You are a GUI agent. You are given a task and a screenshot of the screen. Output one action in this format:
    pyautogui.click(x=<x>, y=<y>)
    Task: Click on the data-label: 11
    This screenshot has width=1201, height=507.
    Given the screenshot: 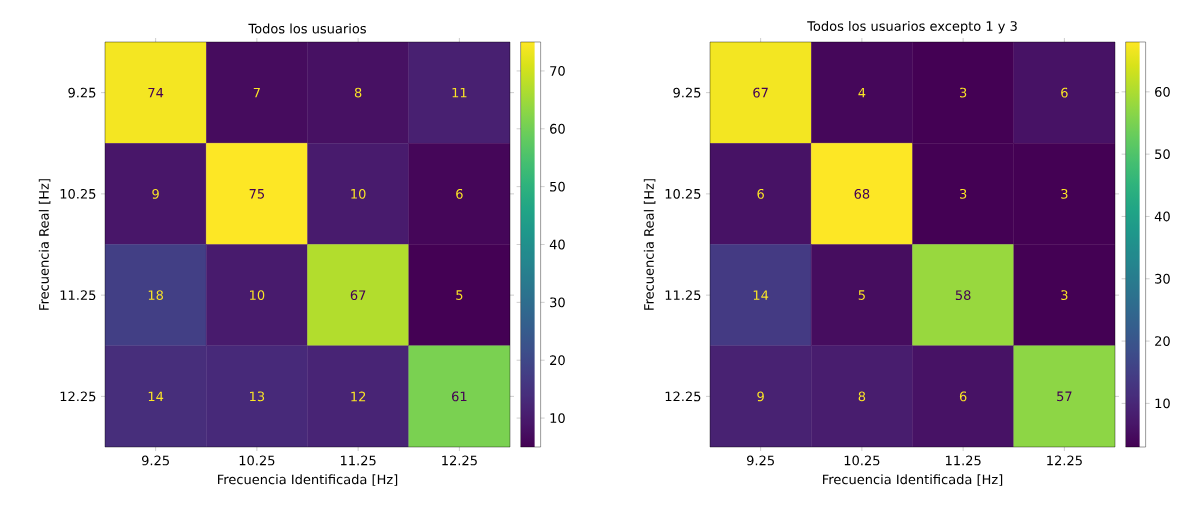 What is the action you would take?
    pyautogui.click(x=459, y=92)
    